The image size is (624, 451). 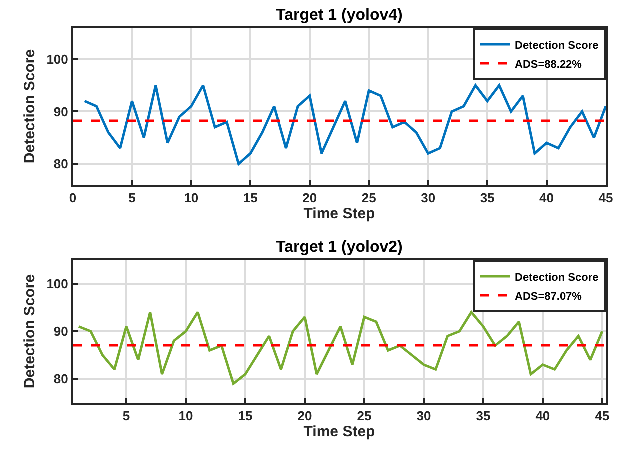 I want to click on line-series, so click(x=341, y=348).